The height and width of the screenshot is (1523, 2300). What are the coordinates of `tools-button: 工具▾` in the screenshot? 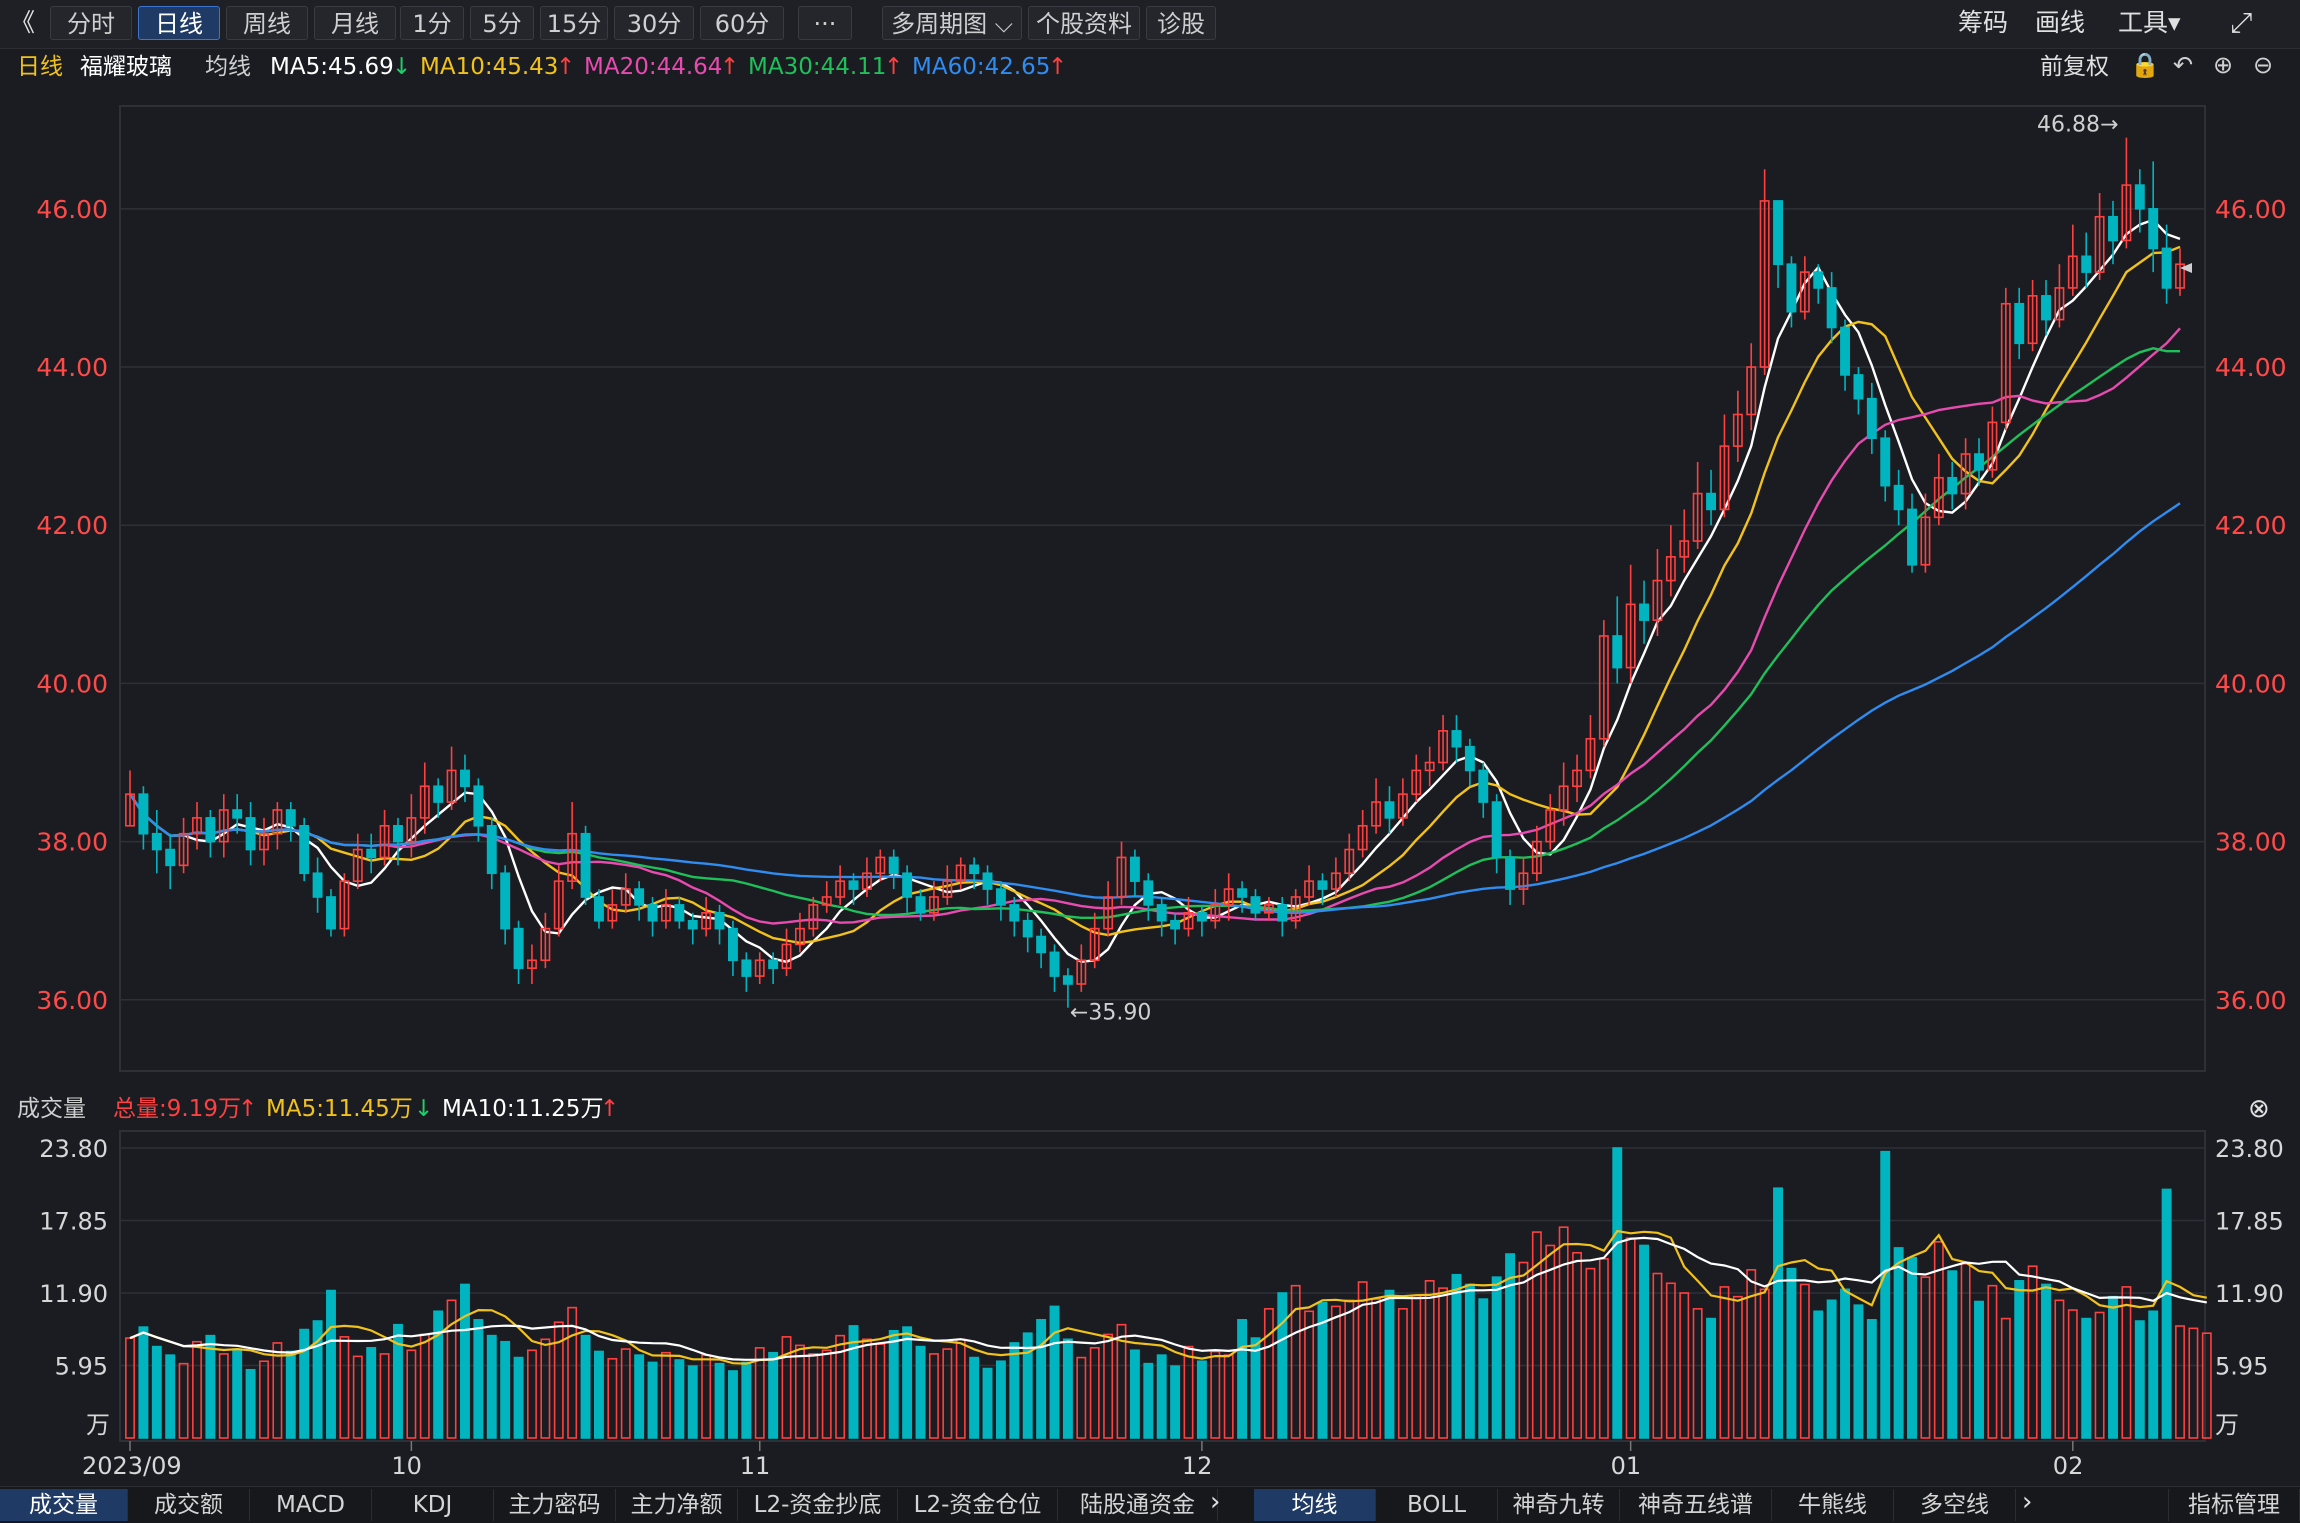 It's located at (2149, 22).